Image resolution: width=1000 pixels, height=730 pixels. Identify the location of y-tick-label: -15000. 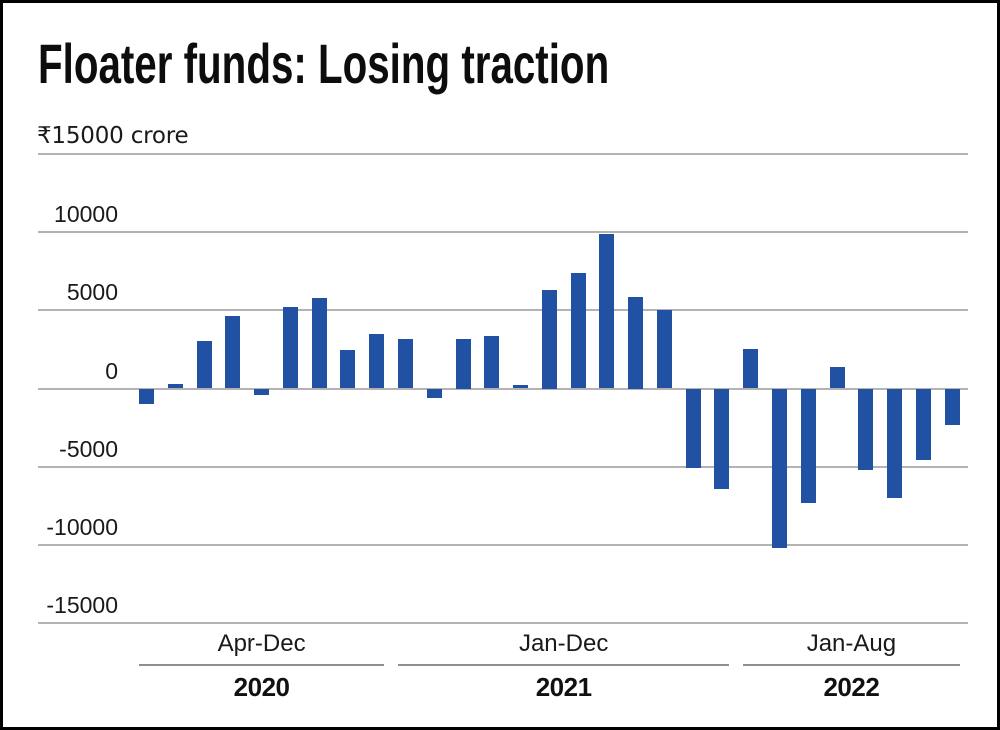
(82, 605).